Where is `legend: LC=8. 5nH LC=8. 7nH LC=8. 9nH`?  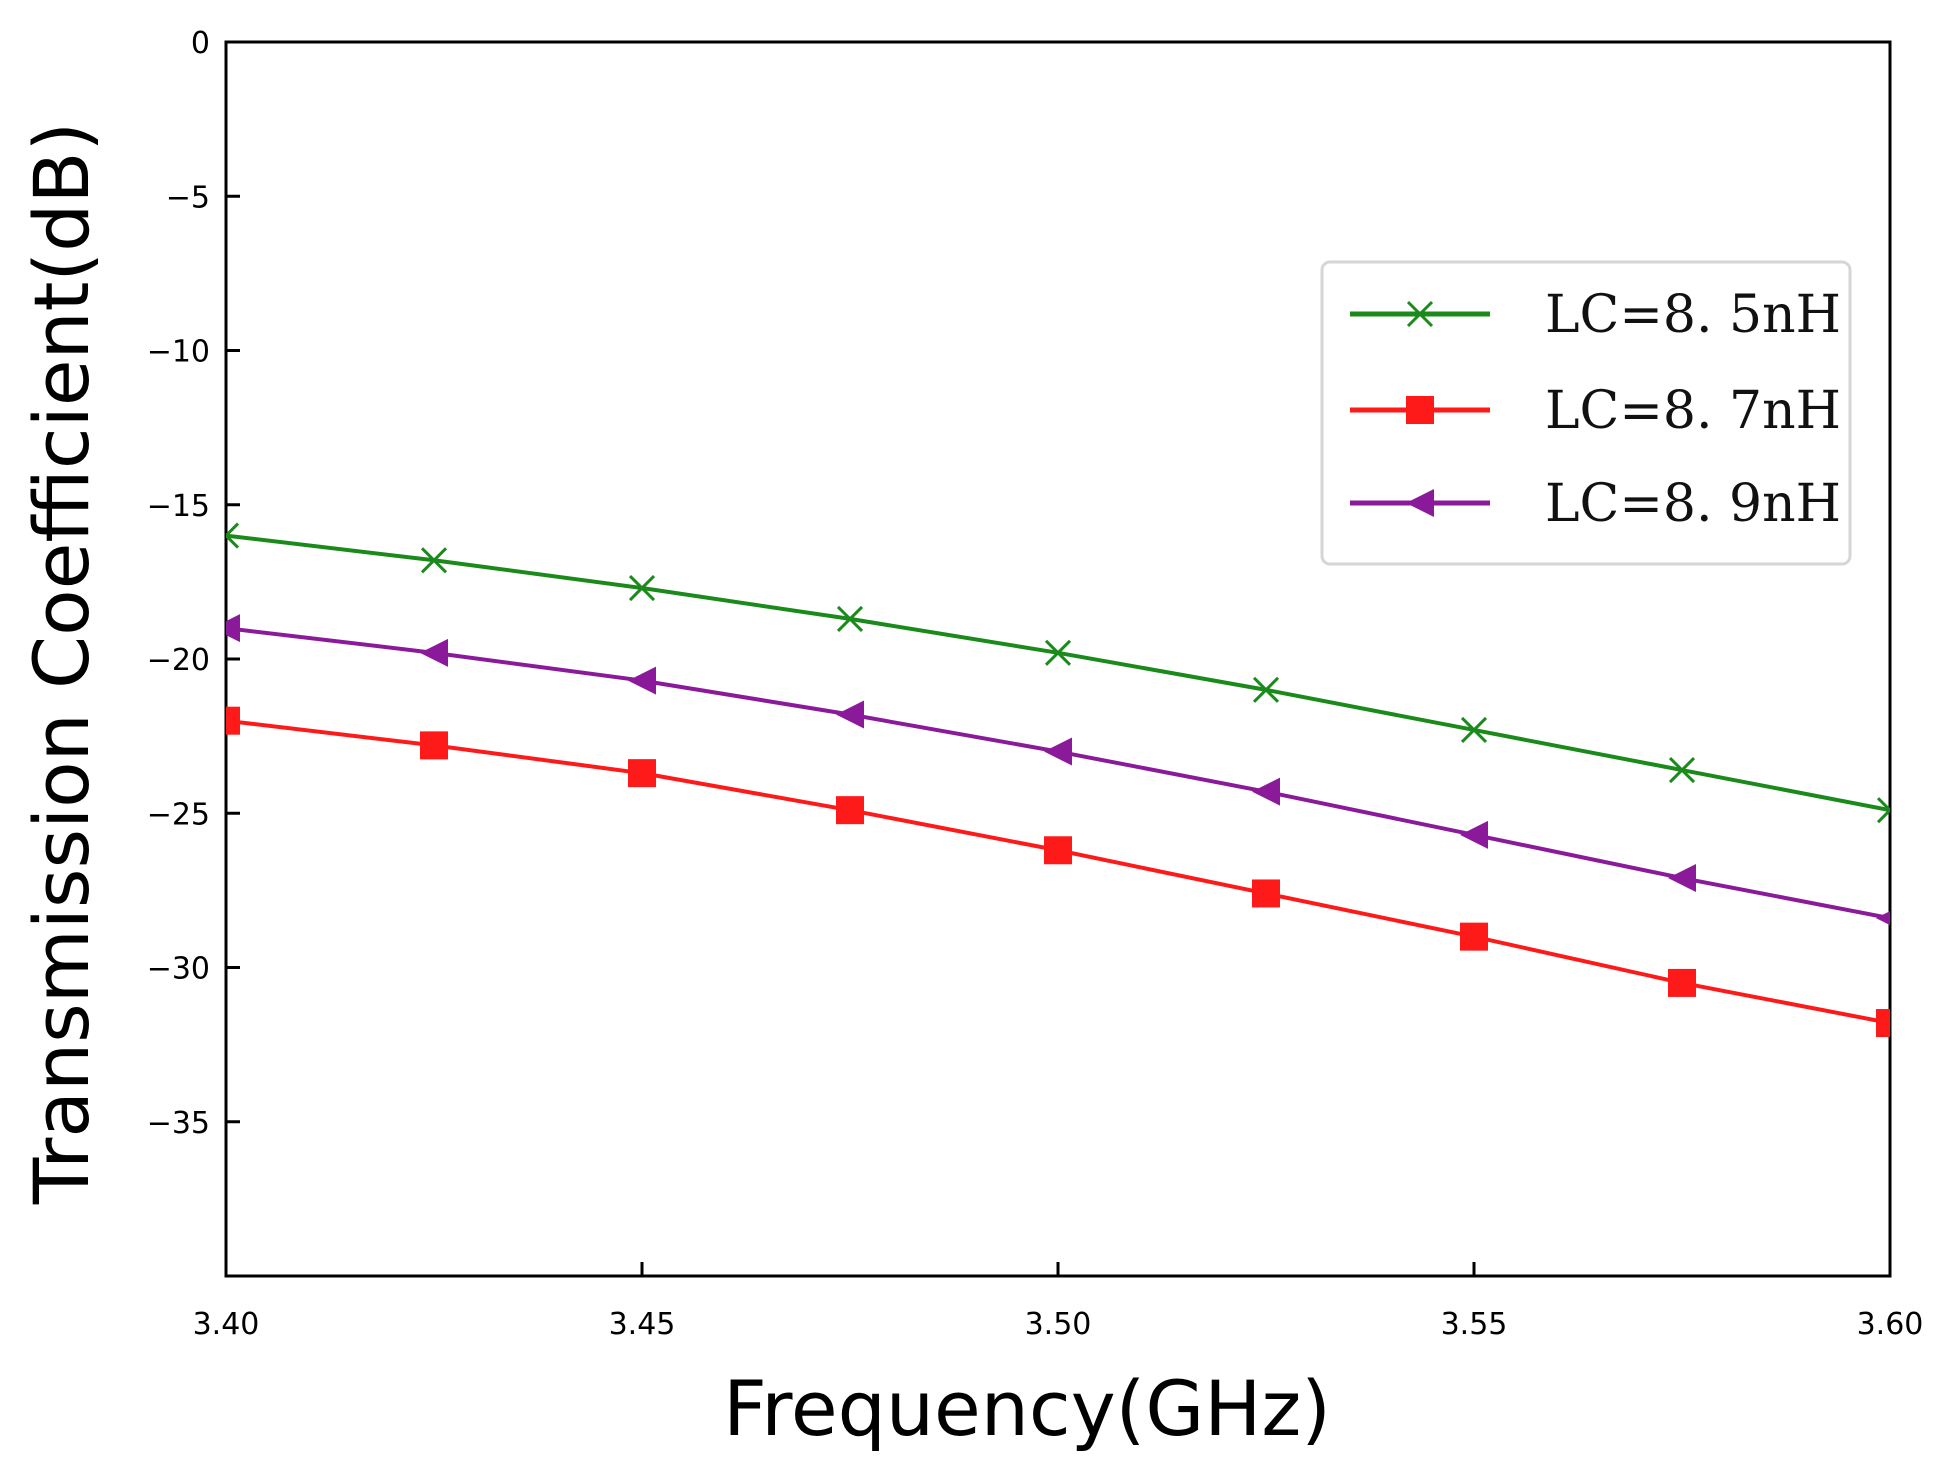 legend: LC=8. 5nH LC=8. 7nH LC=8. 9nH is located at coordinates (1586, 413).